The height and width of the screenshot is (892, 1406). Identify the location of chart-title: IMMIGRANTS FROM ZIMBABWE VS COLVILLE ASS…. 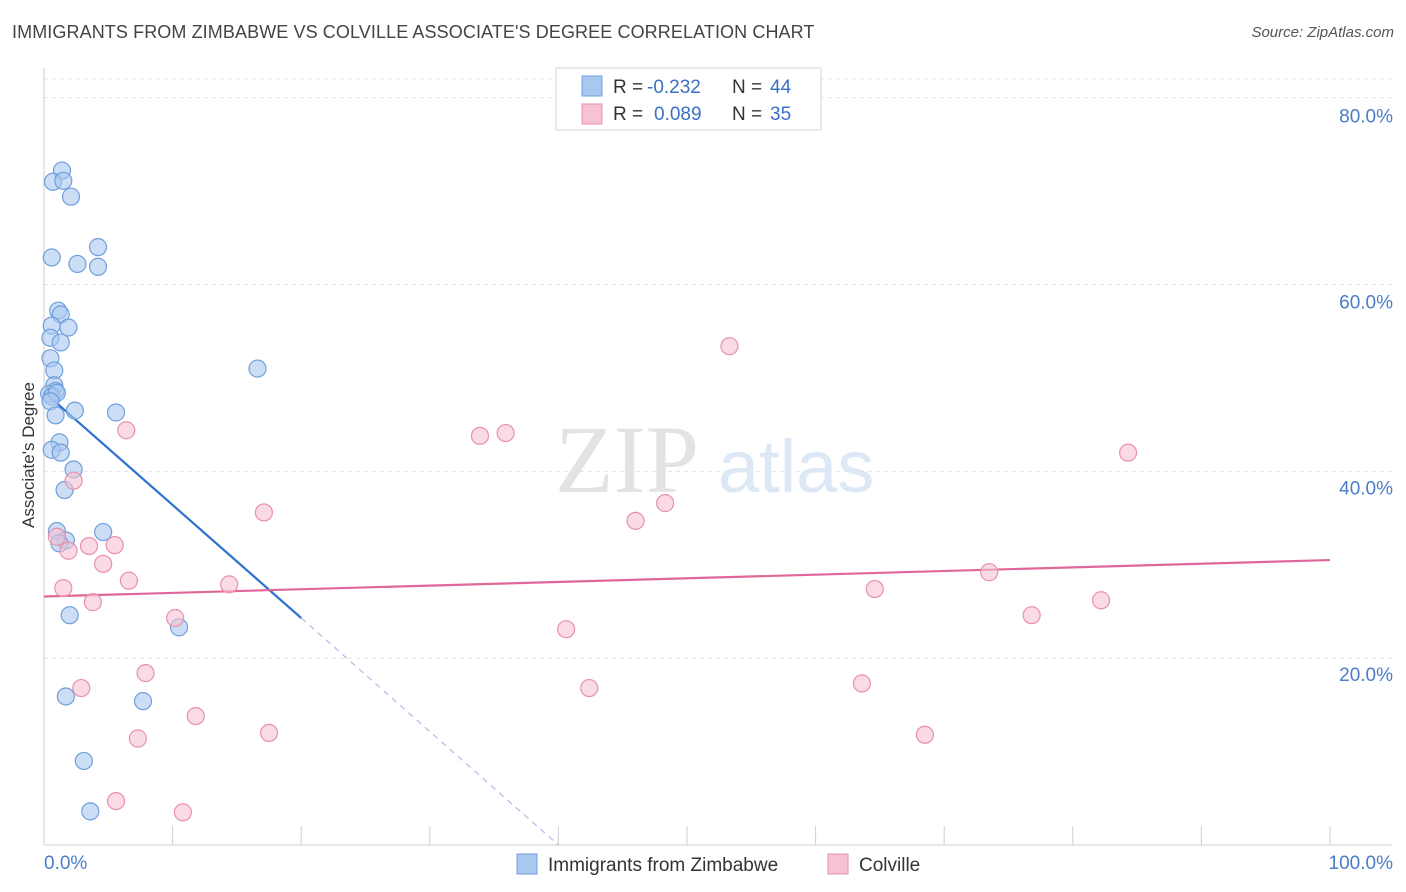
(413, 32).